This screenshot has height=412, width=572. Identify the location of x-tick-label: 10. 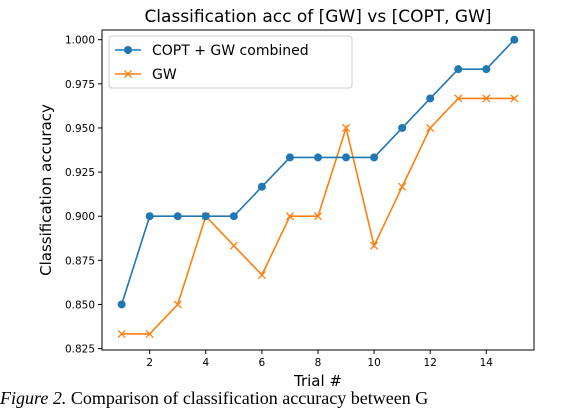
(373, 363).